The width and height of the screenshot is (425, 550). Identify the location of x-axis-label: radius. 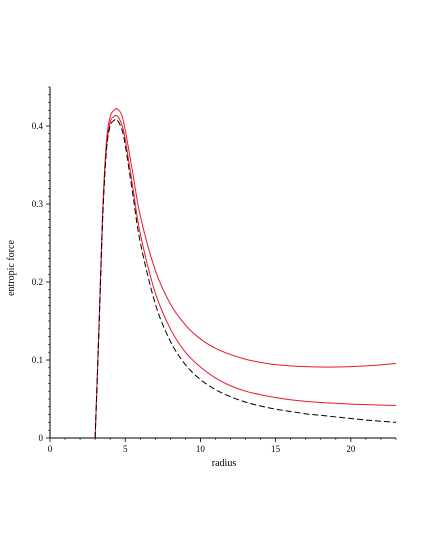
(224, 463).